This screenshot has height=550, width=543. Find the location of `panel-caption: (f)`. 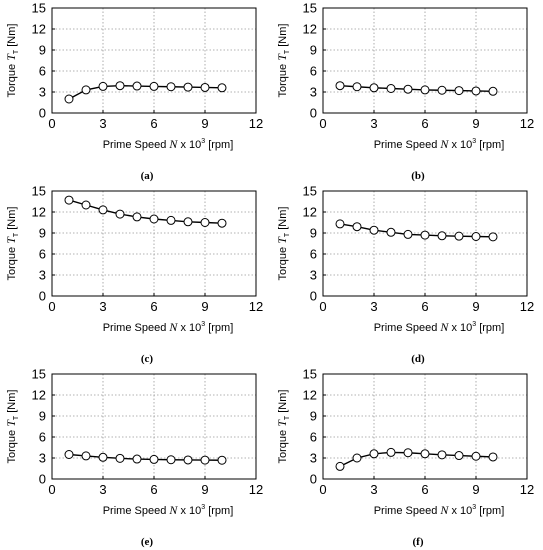

panel-caption: (f) is located at coordinates (418, 542).